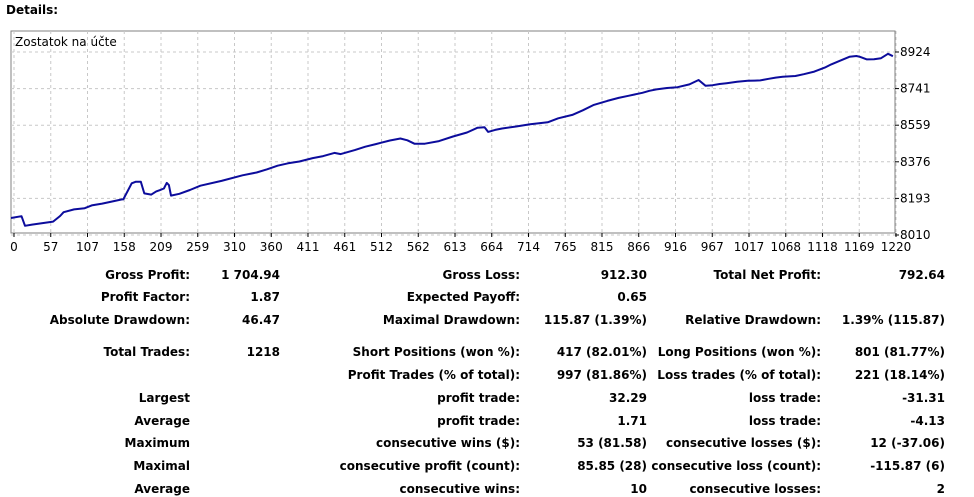 This screenshot has width=974, height=497. What do you see at coordinates (436, 352) in the screenshot?
I see `short-positions-label: Short Positions (won %):` at bounding box center [436, 352].